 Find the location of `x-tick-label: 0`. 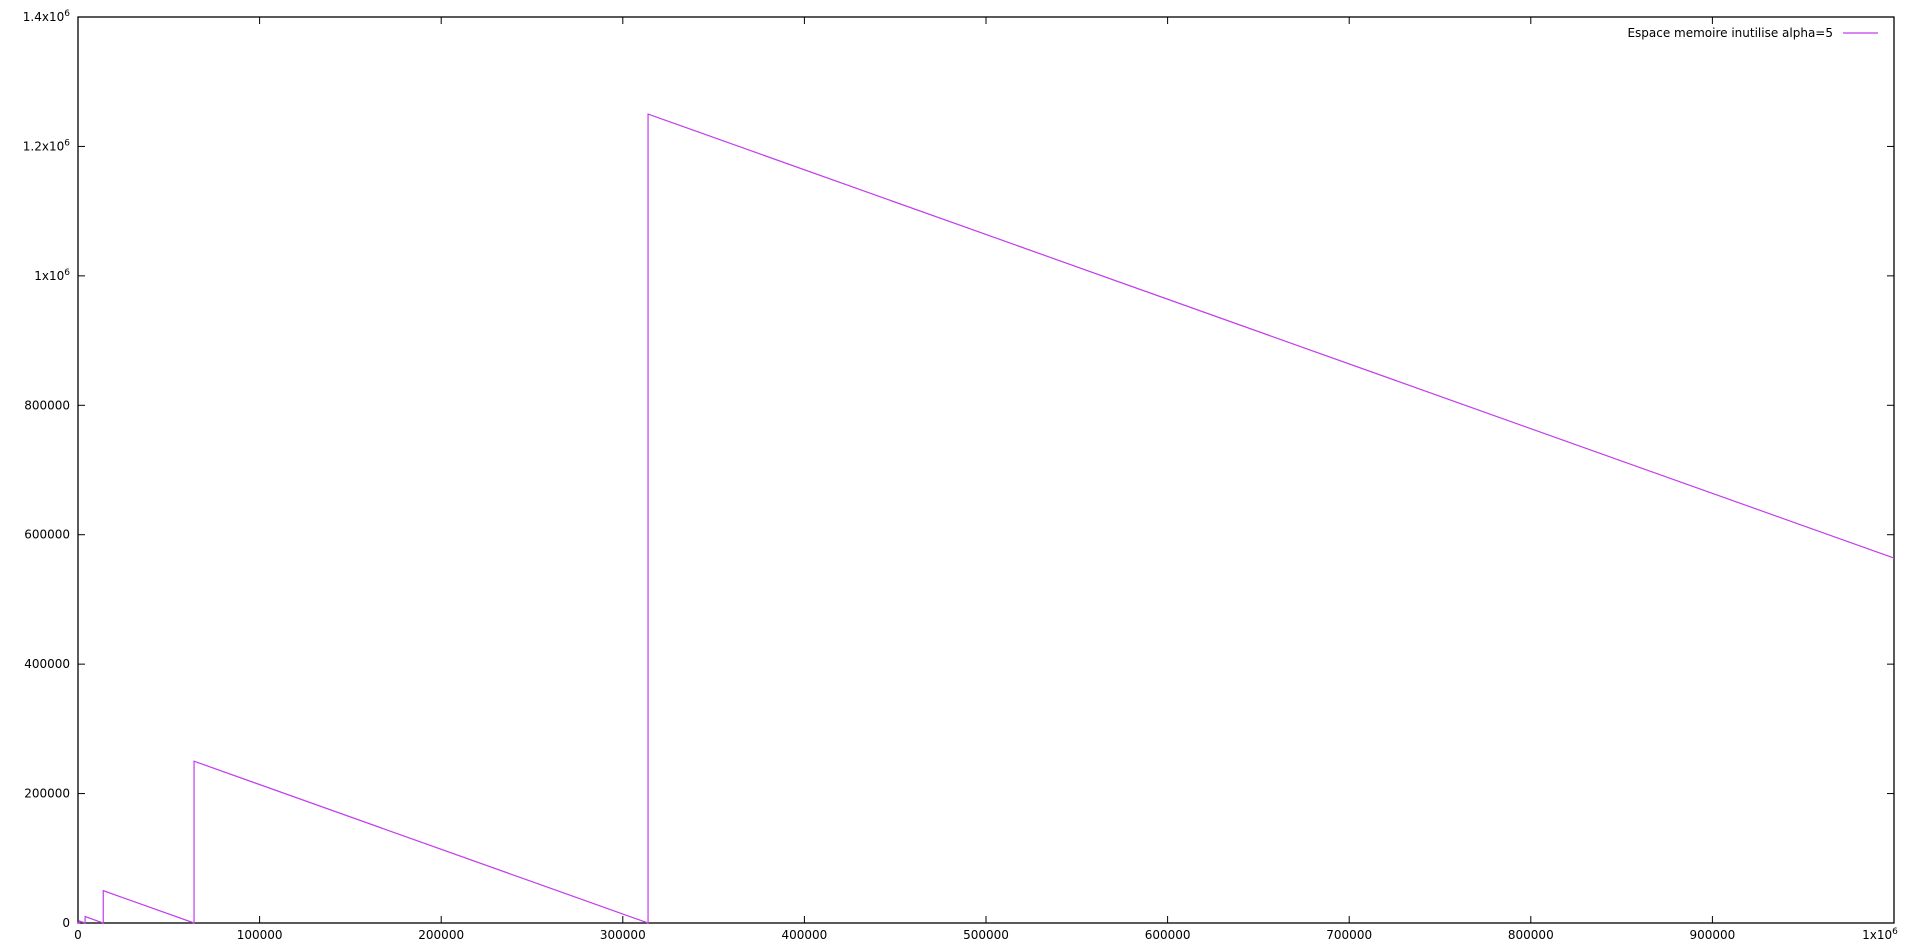

x-tick-label: 0 is located at coordinates (78, 935).